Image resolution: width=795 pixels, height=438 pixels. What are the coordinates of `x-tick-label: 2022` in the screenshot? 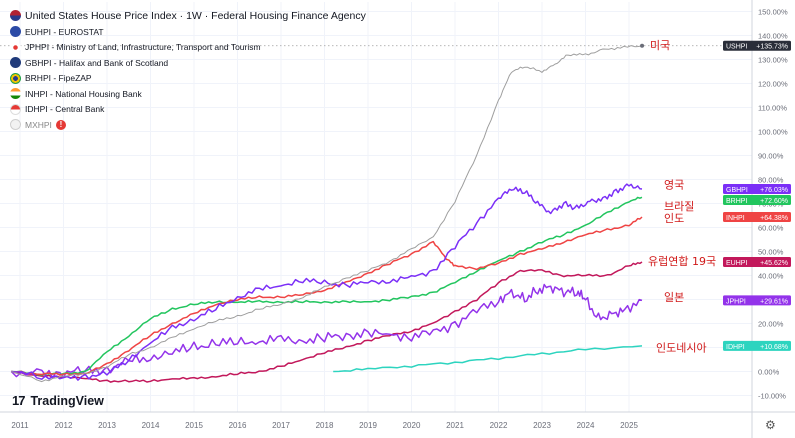 It's located at (499, 425).